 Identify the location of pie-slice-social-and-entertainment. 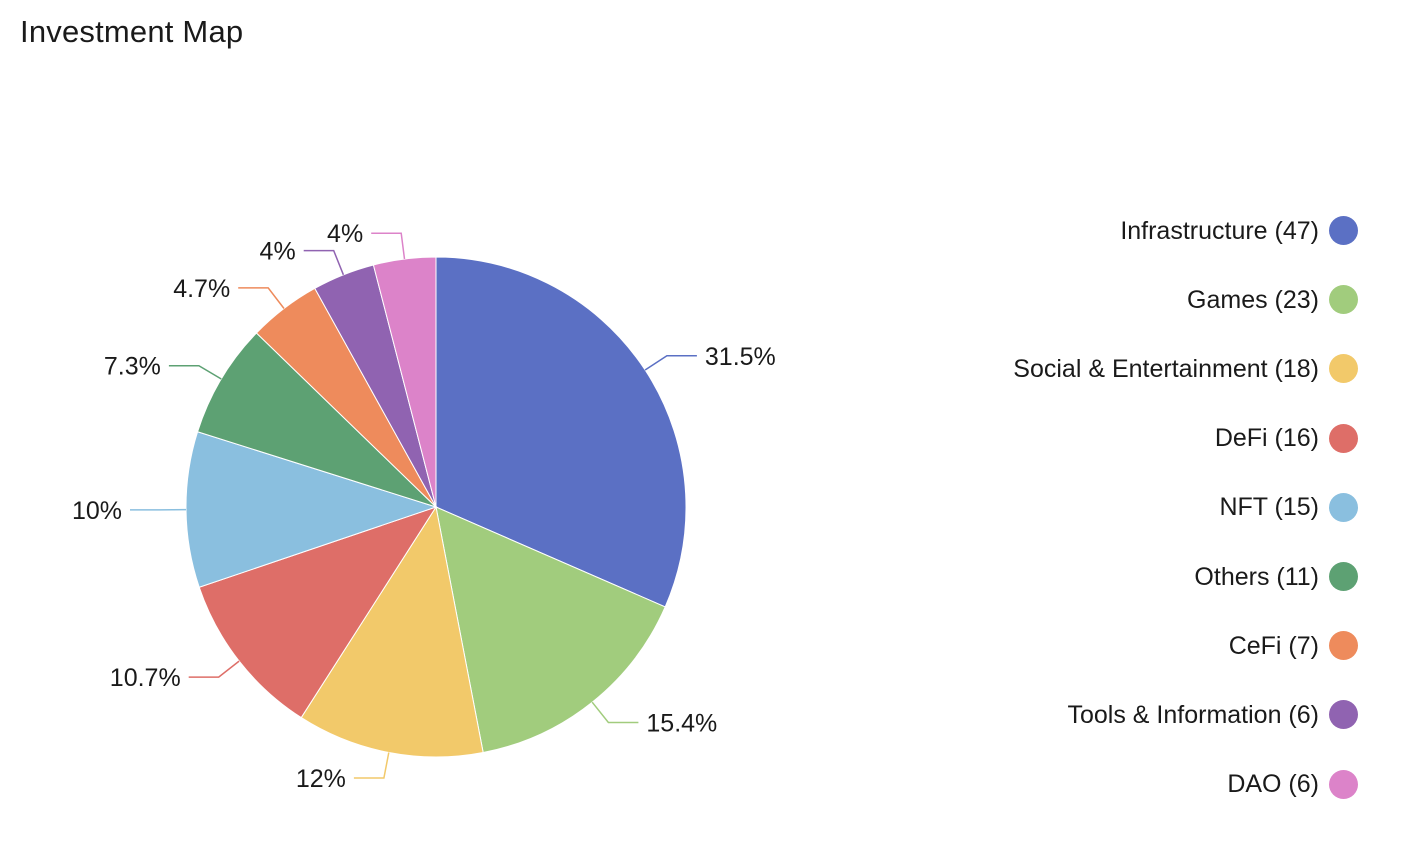
(392, 631).